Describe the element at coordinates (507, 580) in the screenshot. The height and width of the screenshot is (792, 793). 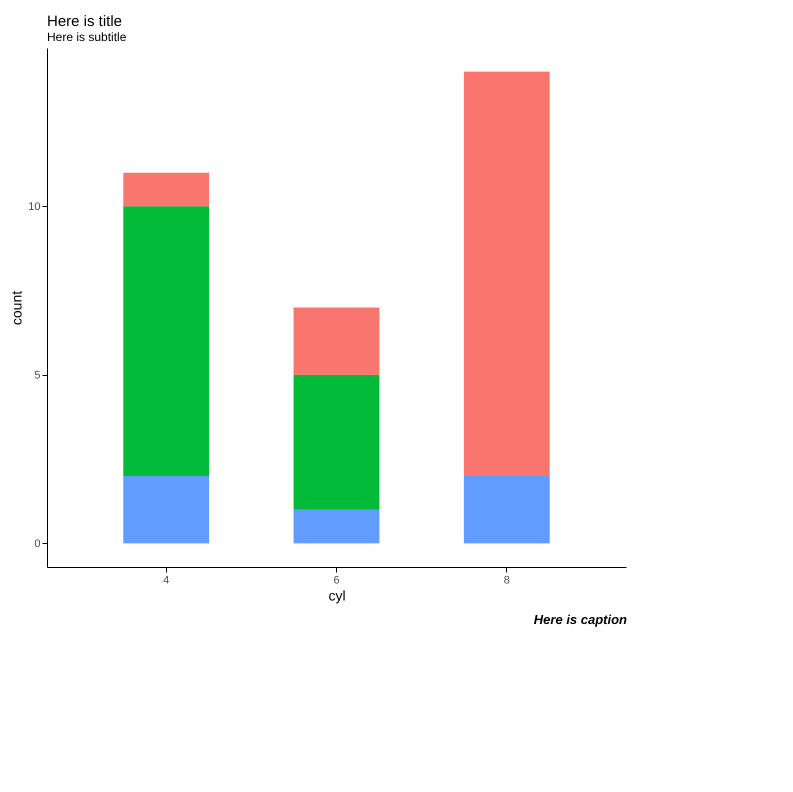
I see `x-tick-label: 8` at that location.